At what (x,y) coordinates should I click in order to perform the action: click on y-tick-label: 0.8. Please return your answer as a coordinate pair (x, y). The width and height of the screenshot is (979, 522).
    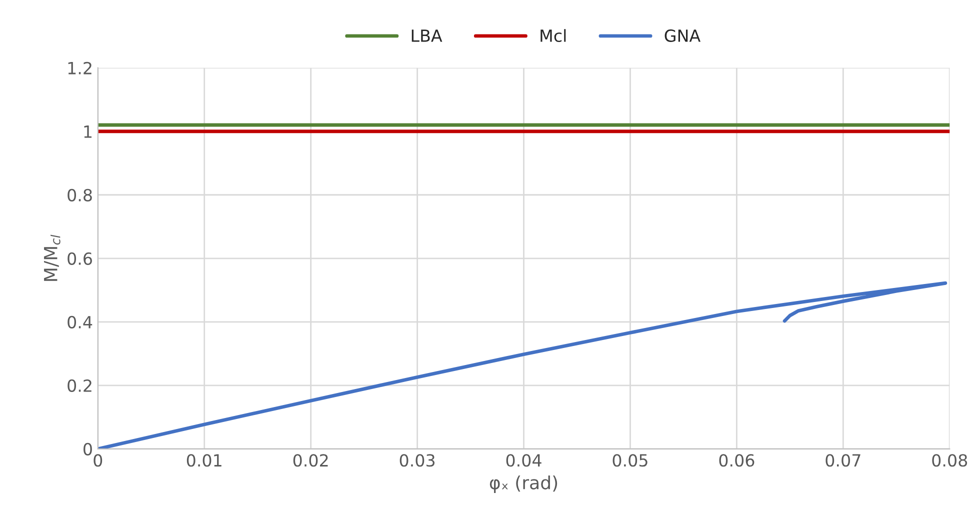
    Looking at the image, I should click on (80, 195).